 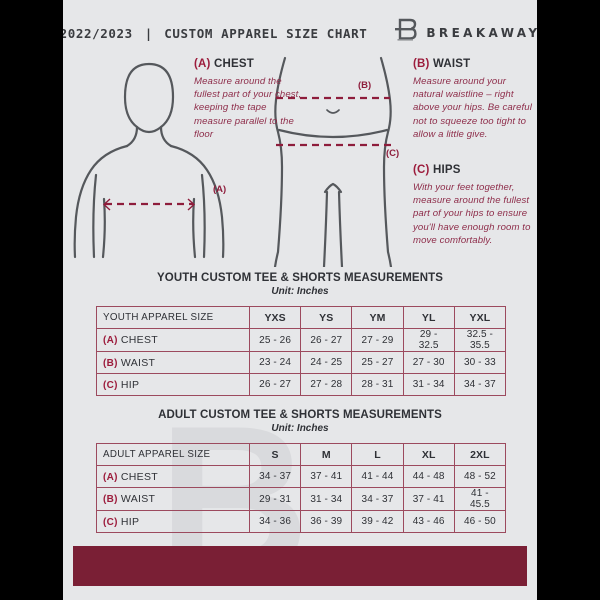 I want to click on hips-marker-label: (C), so click(x=393, y=153).